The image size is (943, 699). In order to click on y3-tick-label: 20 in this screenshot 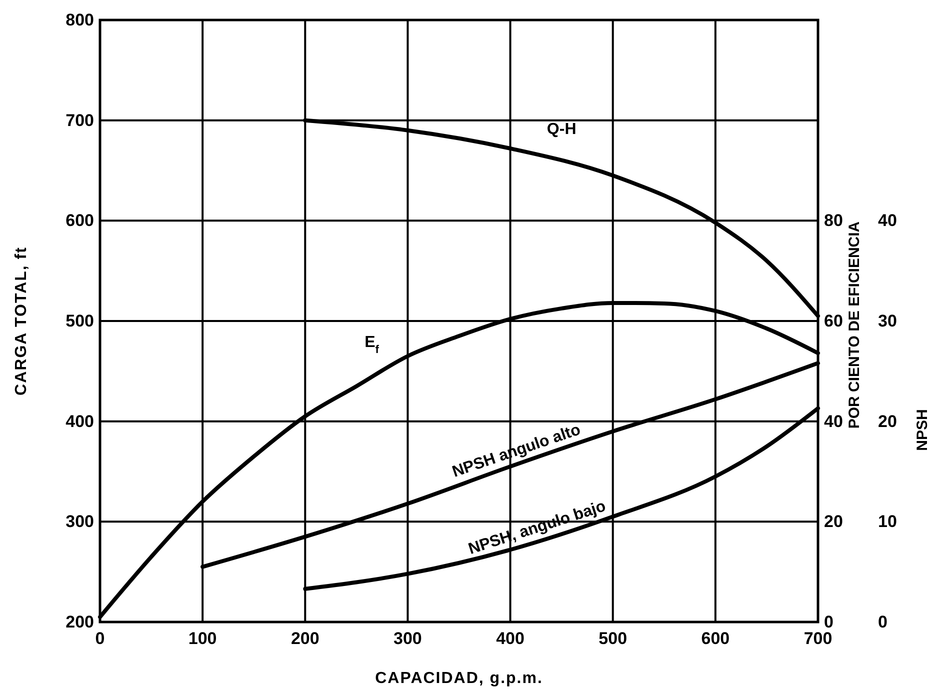, I will do `click(887, 421)`.